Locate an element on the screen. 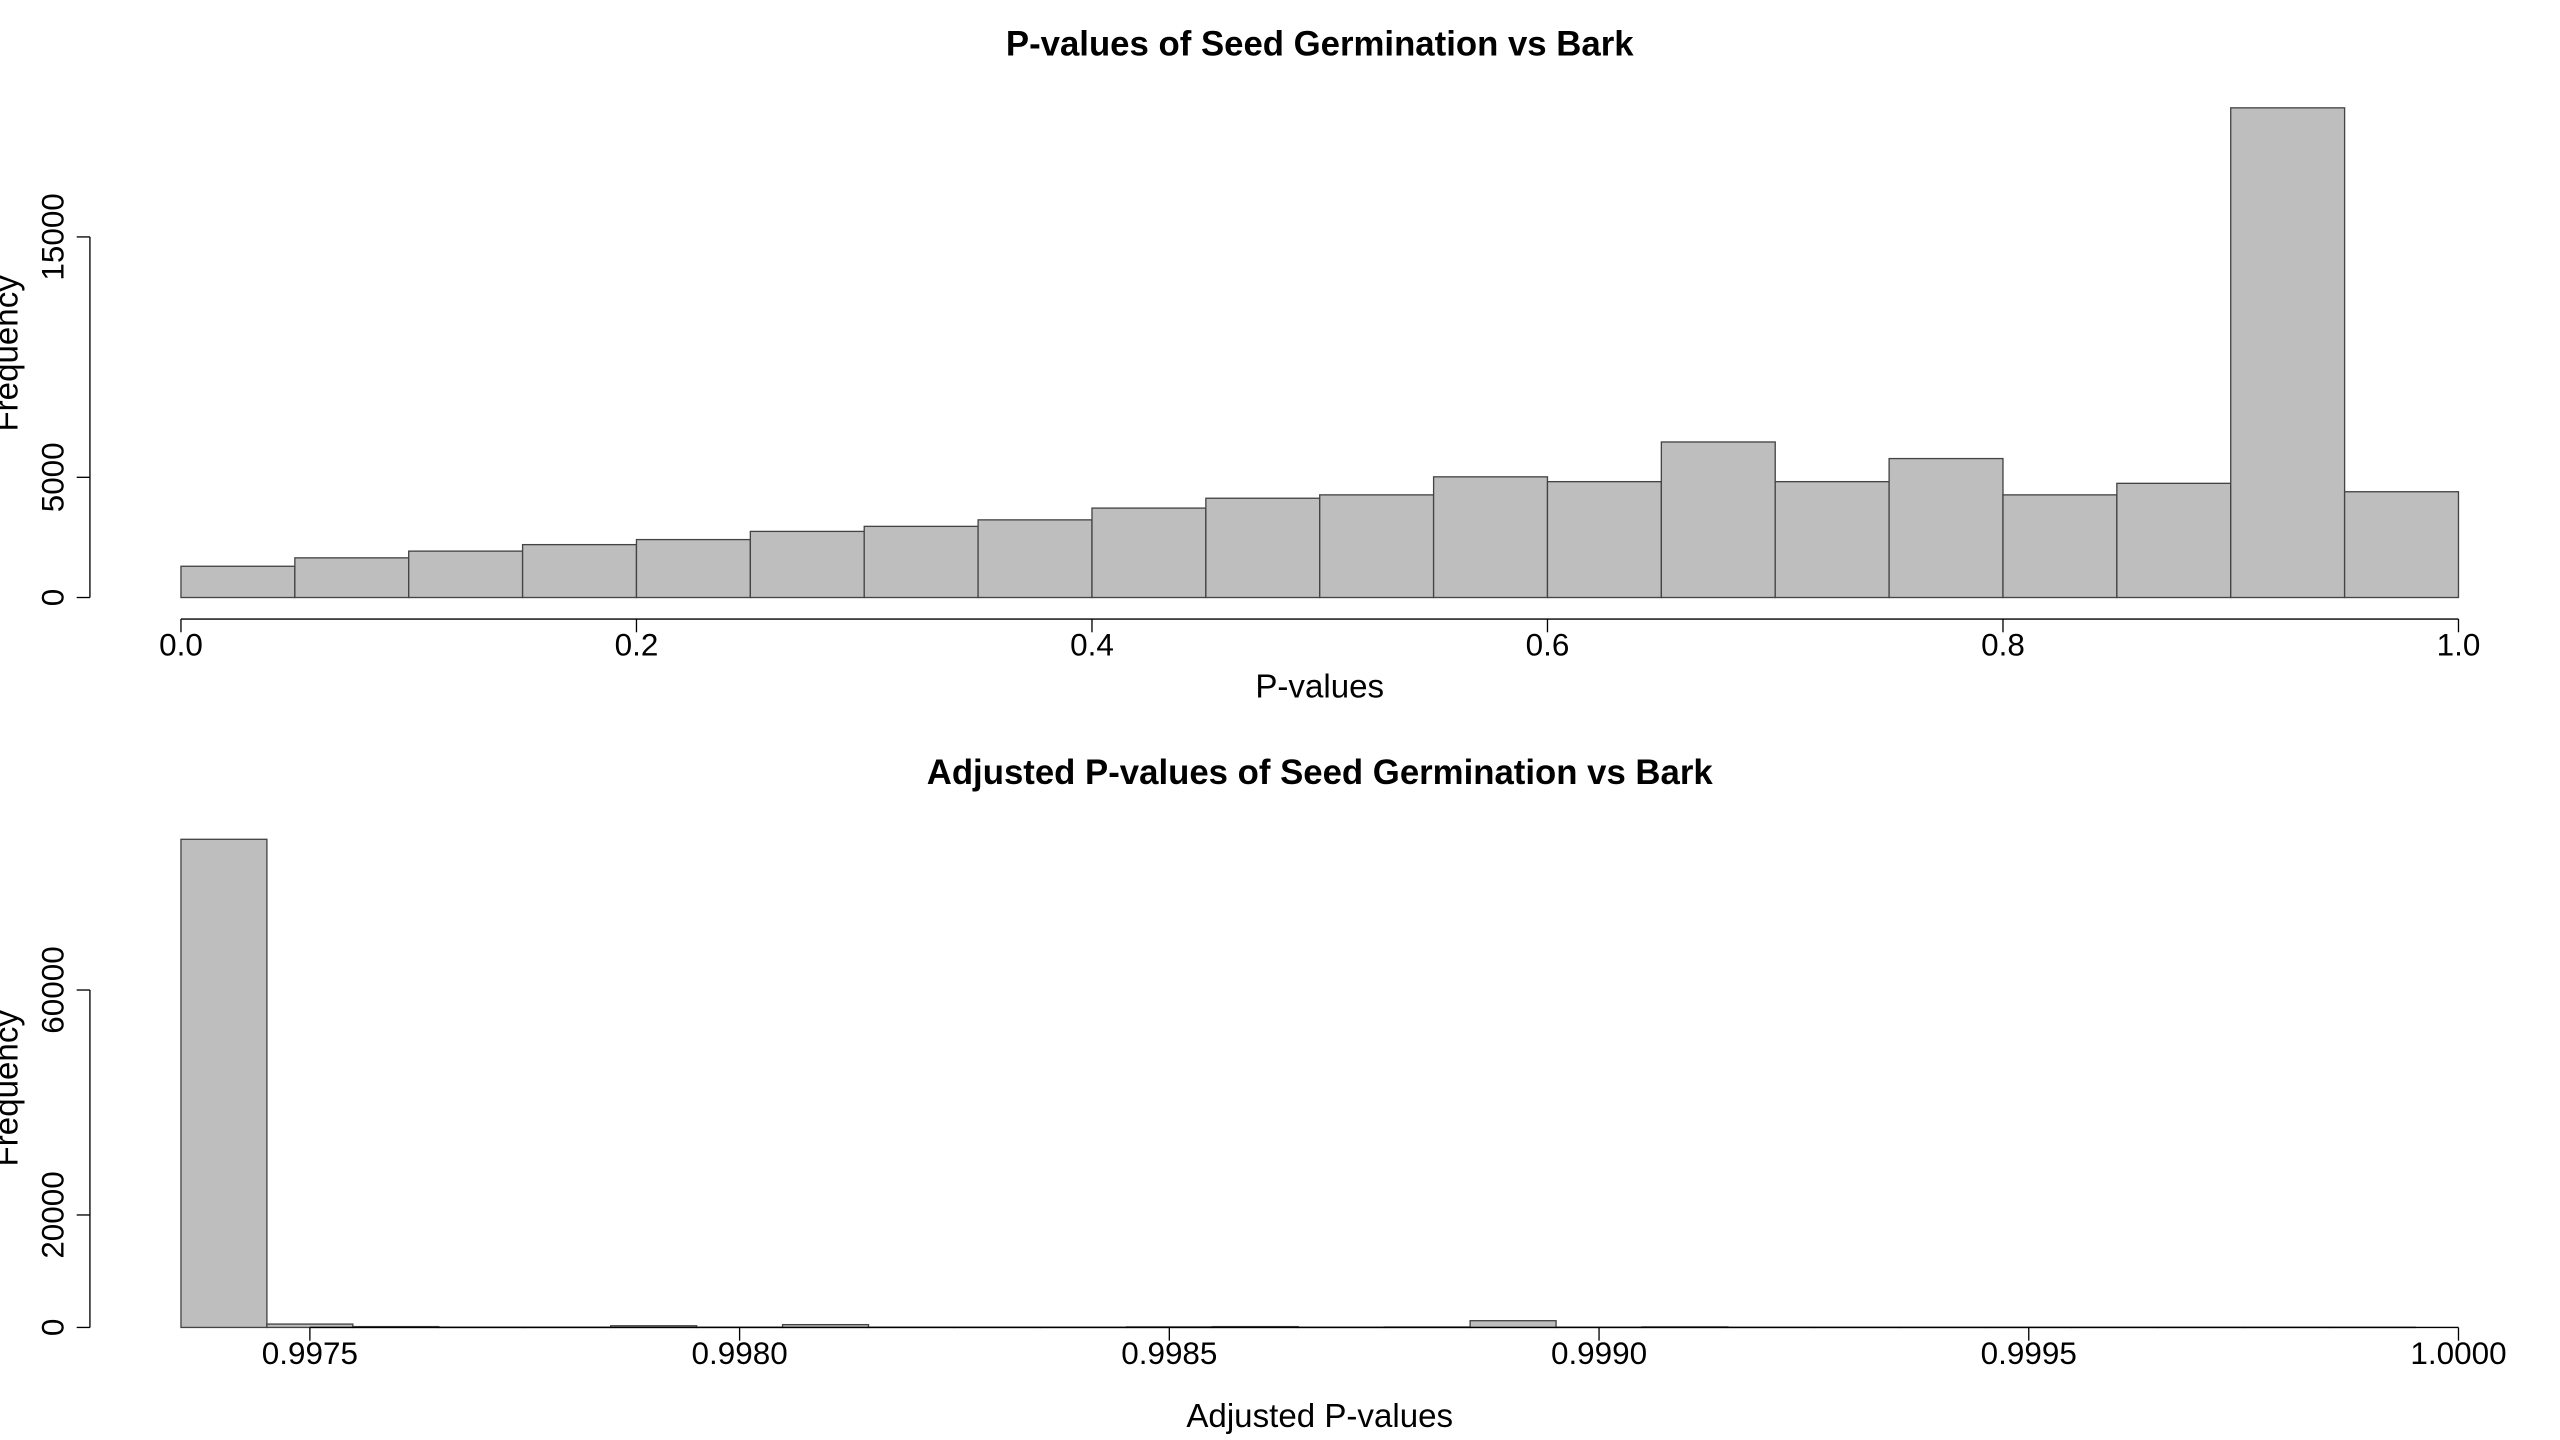 The image size is (2560, 1440). x-axis-label: Adjusted P-values is located at coordinates (1319, 1416).